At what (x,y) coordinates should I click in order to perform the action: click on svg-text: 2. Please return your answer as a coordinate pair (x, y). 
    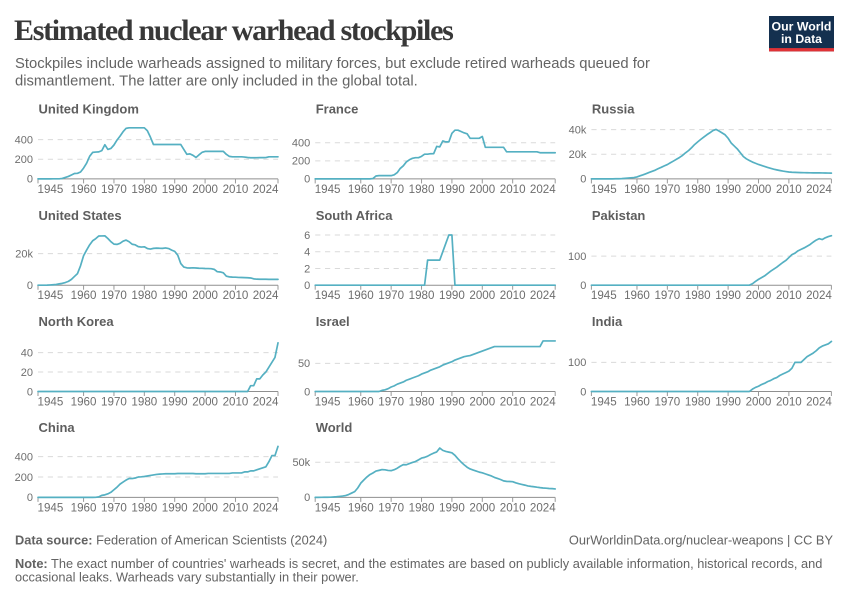
    Looking at the image, I should click on (307, 269).